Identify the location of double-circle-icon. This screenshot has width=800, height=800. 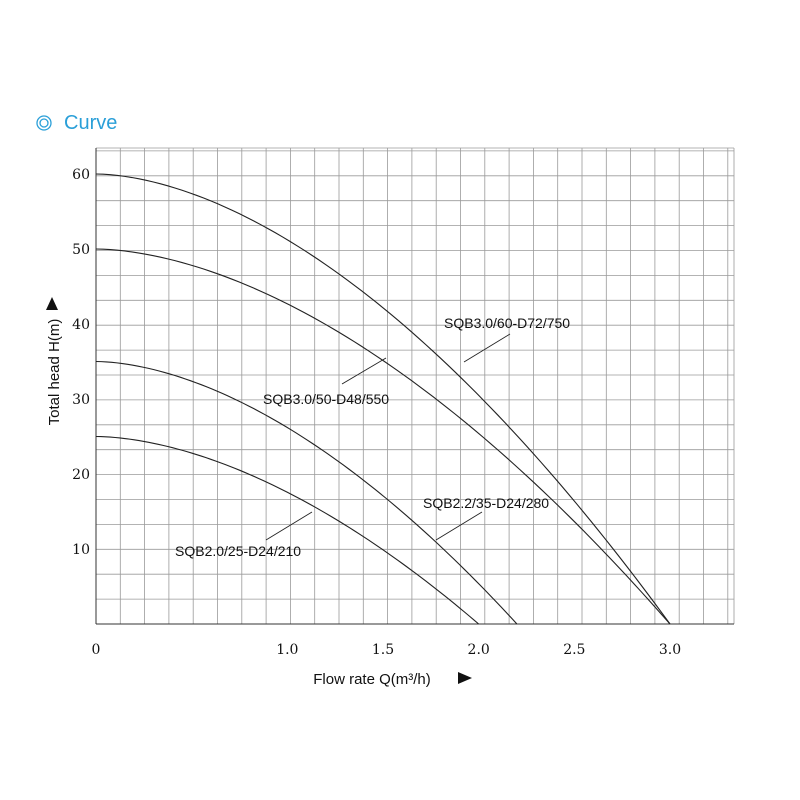
(44, 123).